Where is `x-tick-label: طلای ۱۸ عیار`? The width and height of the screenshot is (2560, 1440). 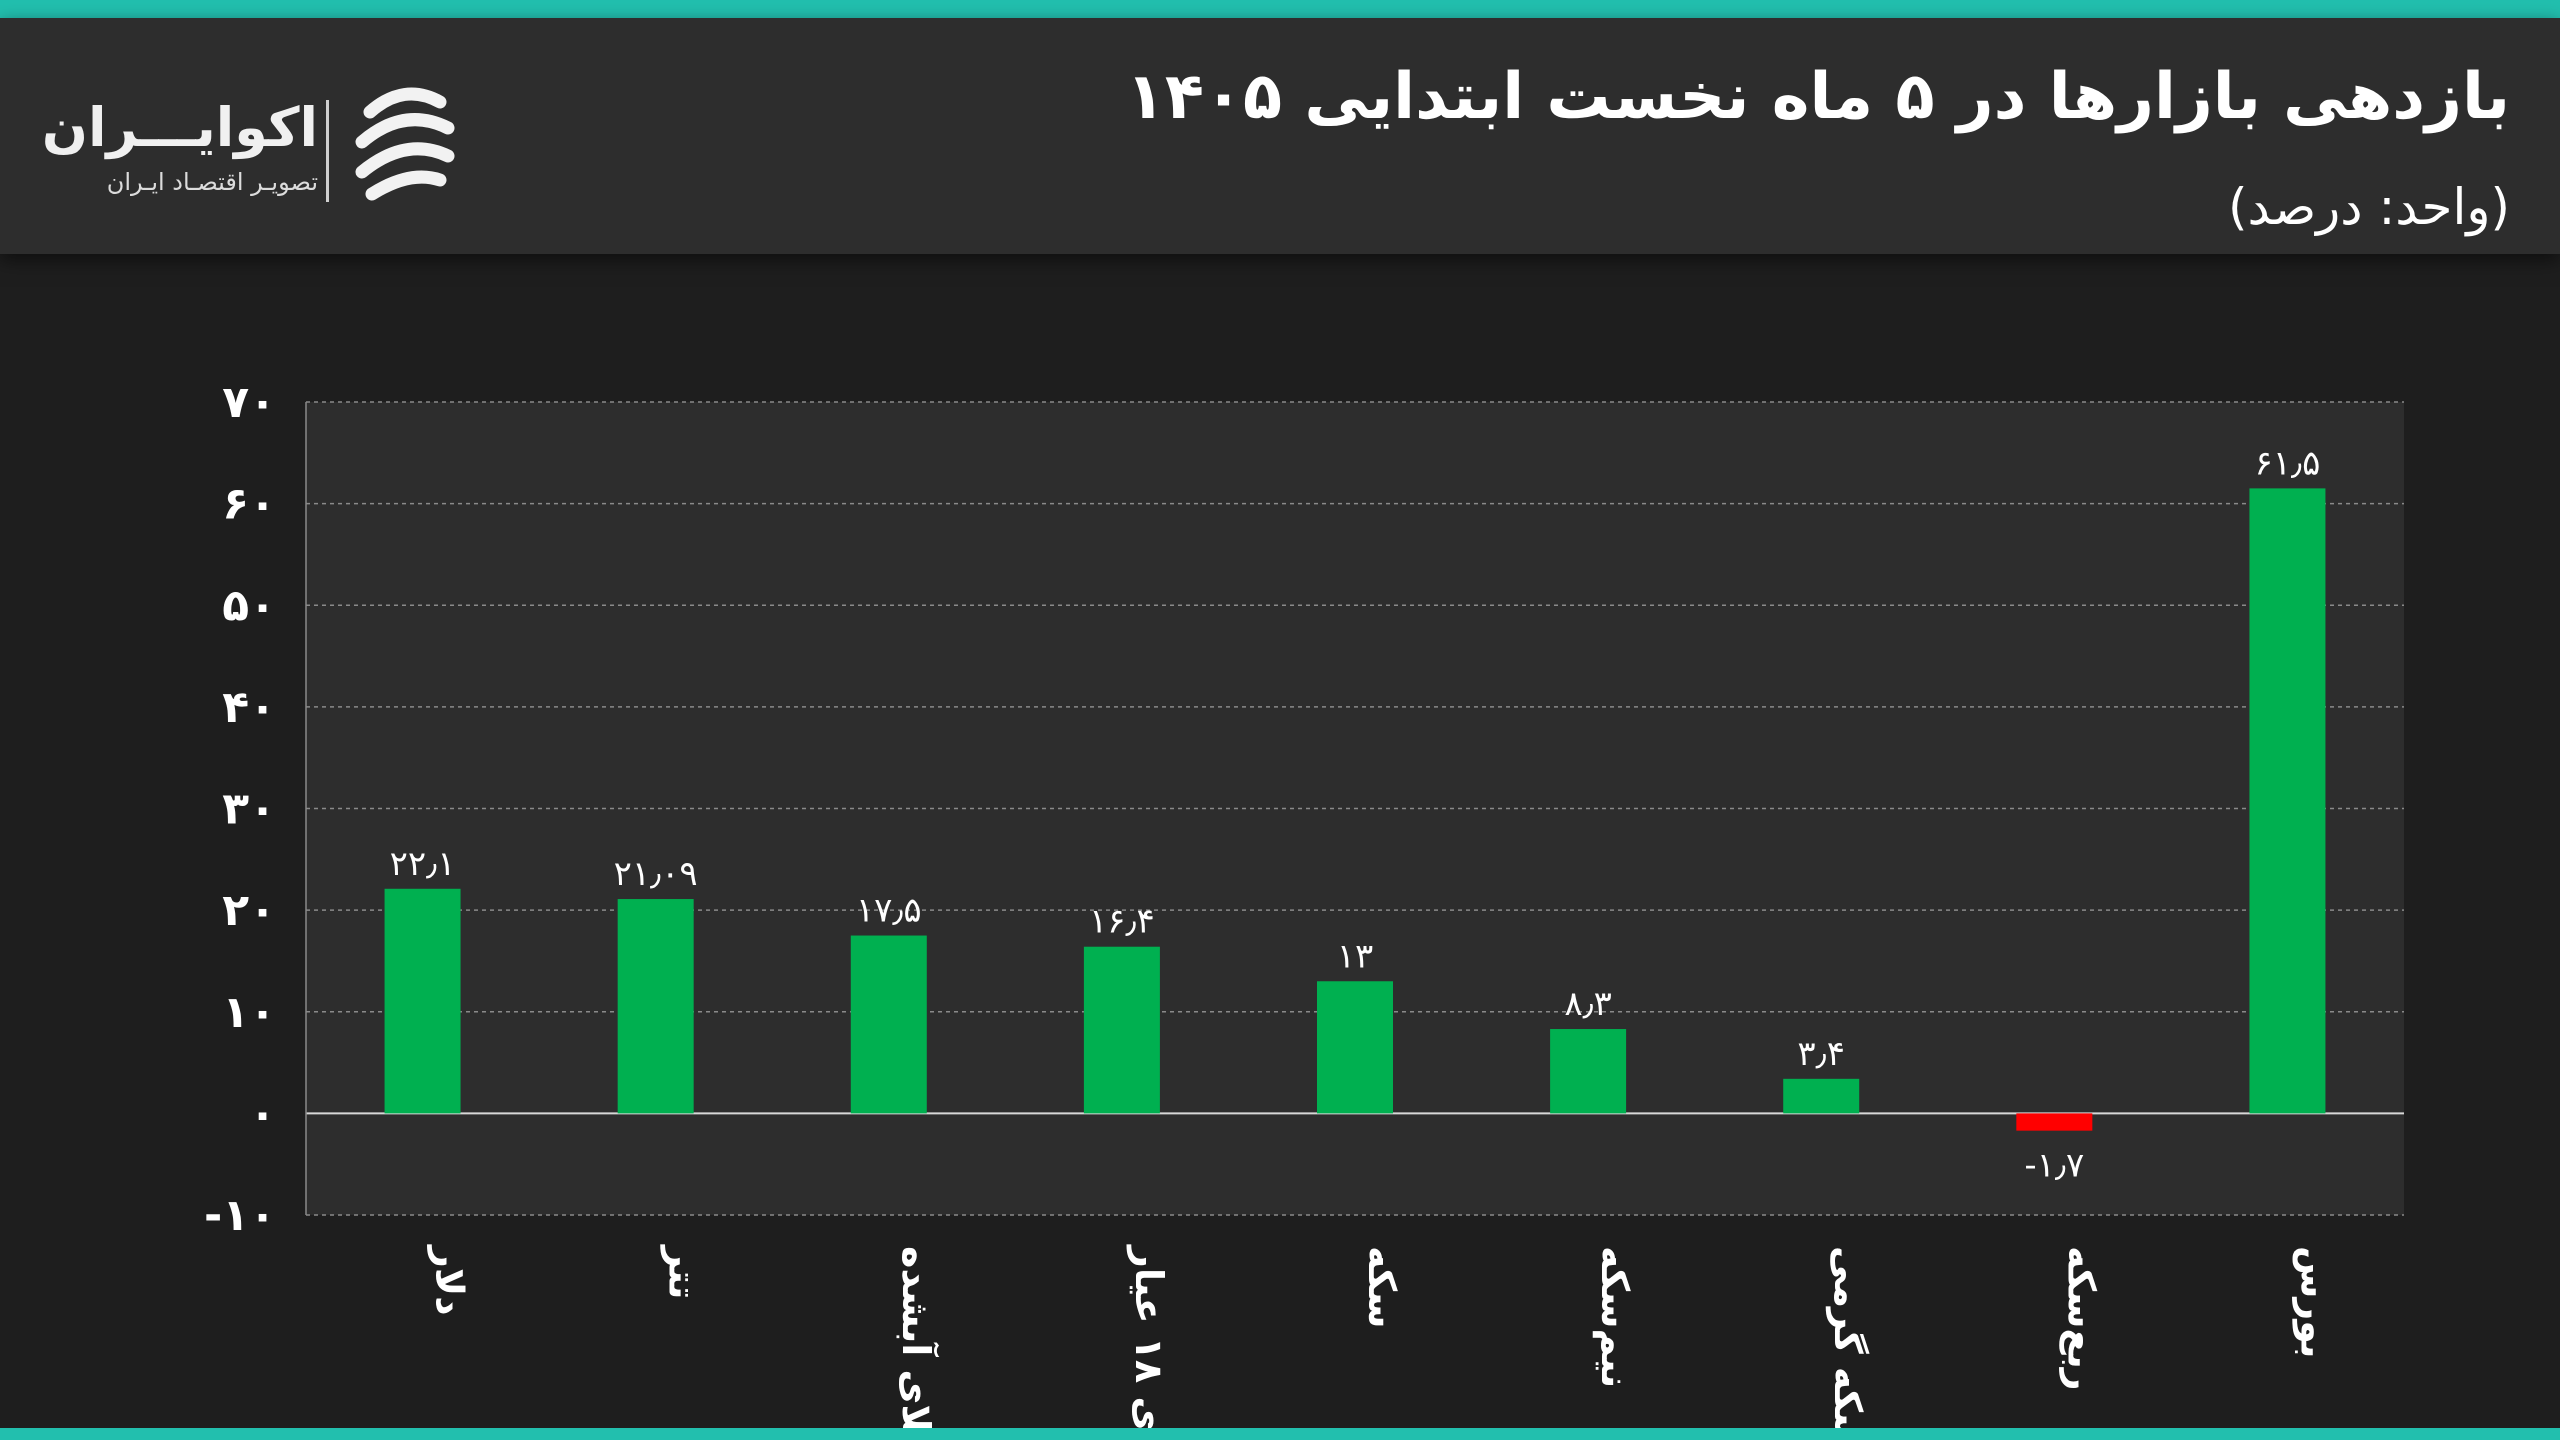
x-tick-label: طلای ۱۸ عیار is located at coordinates (1149, 1336).